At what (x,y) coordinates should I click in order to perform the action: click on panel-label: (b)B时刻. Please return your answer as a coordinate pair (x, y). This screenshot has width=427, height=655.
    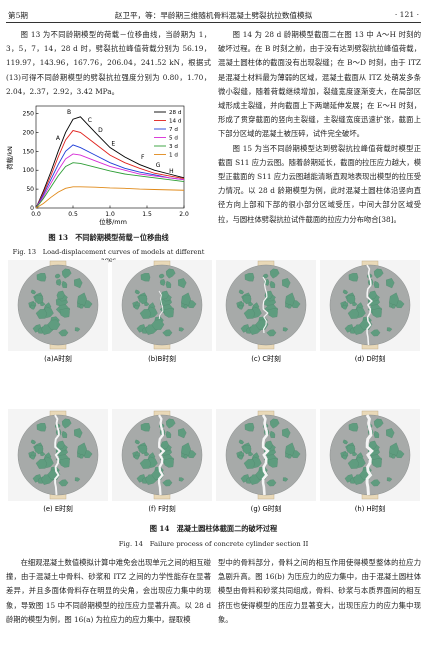
    Looking at the image, I should click on (162, 358).